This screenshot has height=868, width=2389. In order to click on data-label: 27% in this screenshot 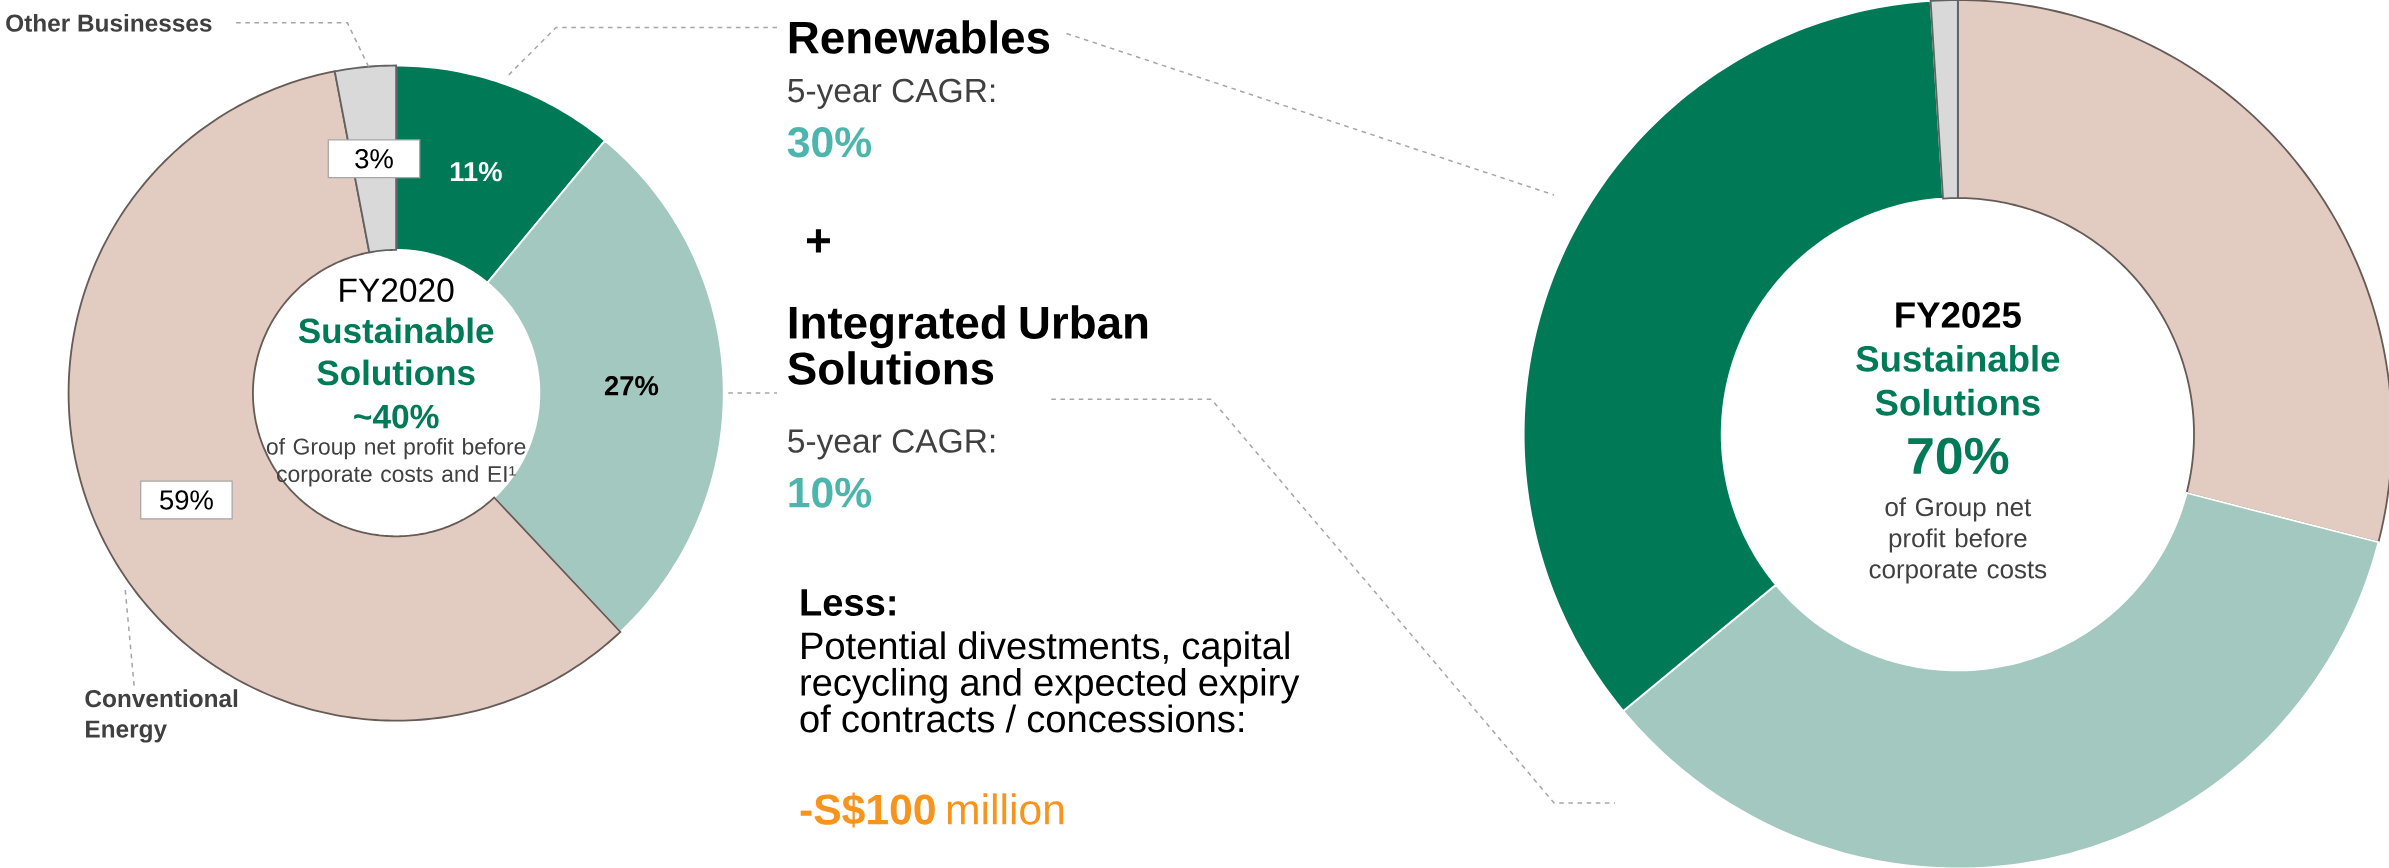, I will do `click(631, 385)`.